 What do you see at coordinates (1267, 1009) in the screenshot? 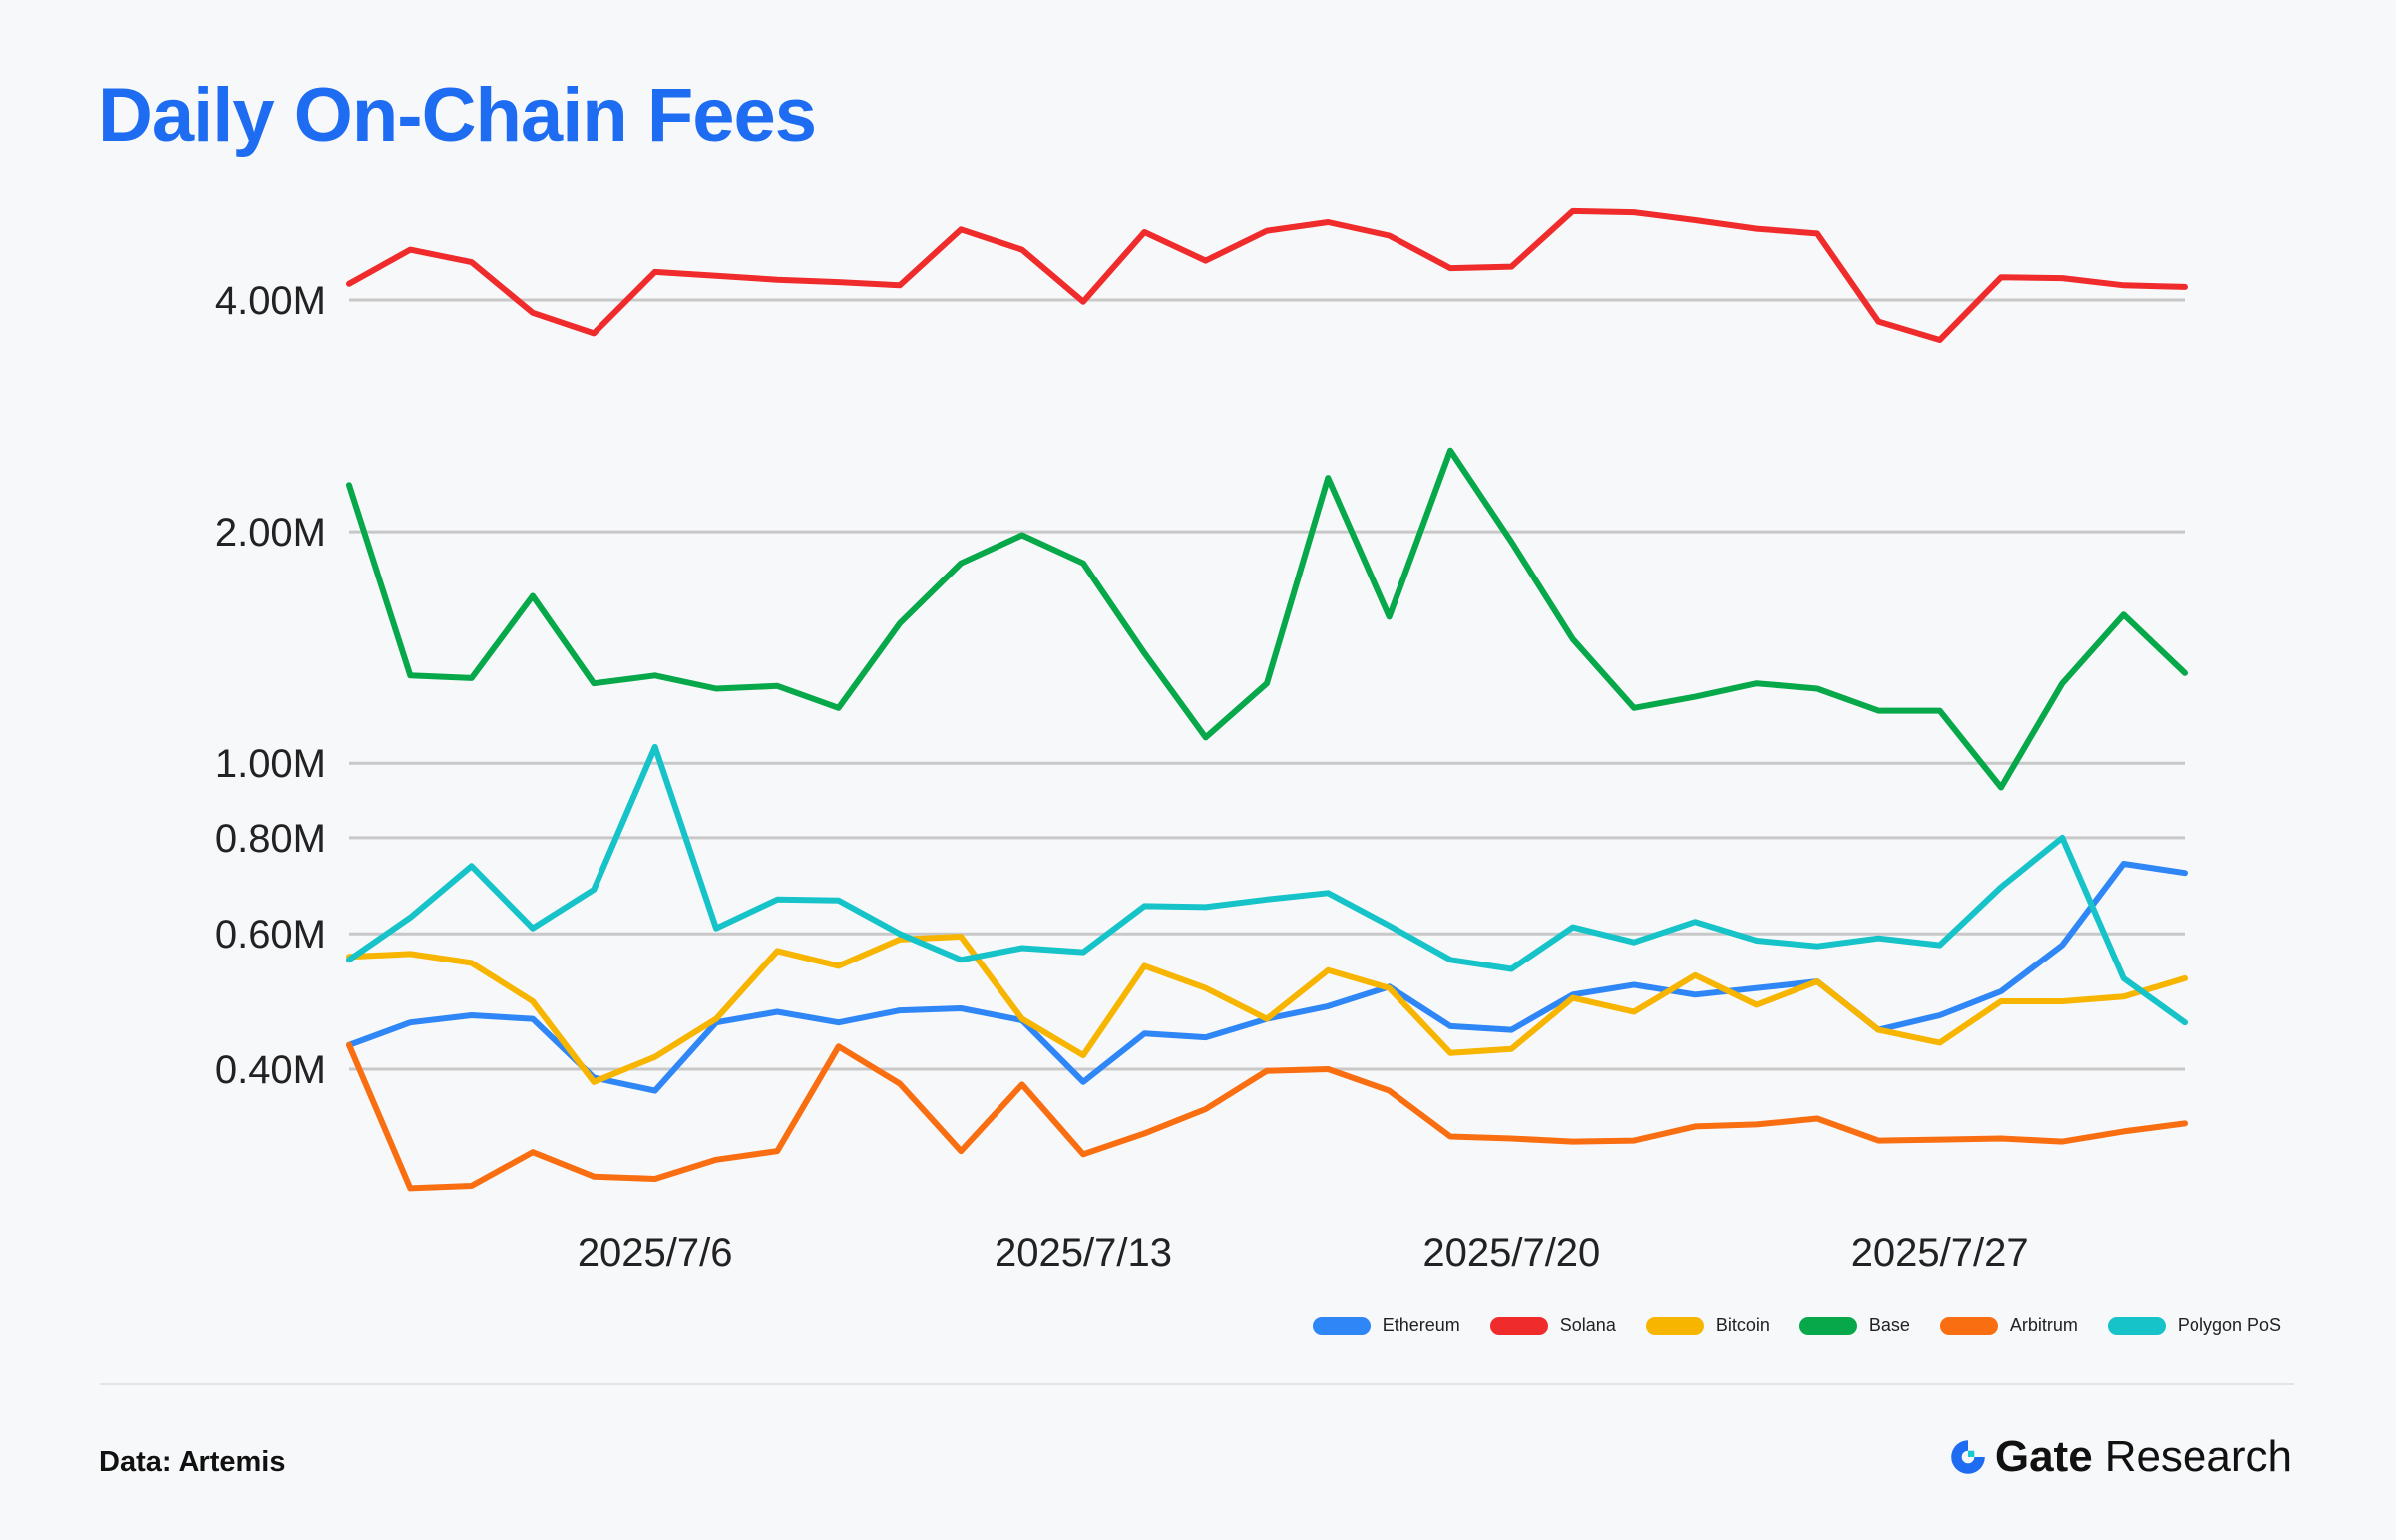
I see `series-line-bitcoin` at bounding box center [1267, 1009].